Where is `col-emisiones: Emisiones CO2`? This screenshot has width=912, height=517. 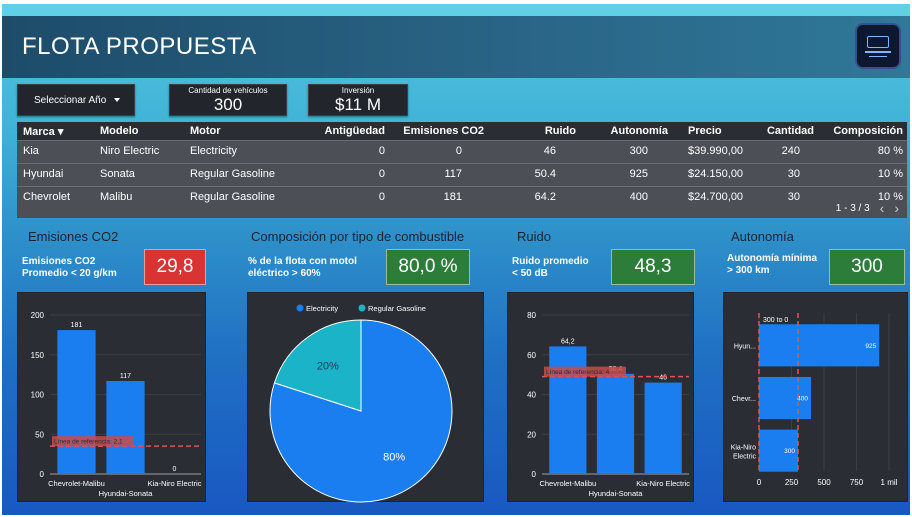
col-emisiones: Emisiones CO2 is located at coordinates (443, 131).